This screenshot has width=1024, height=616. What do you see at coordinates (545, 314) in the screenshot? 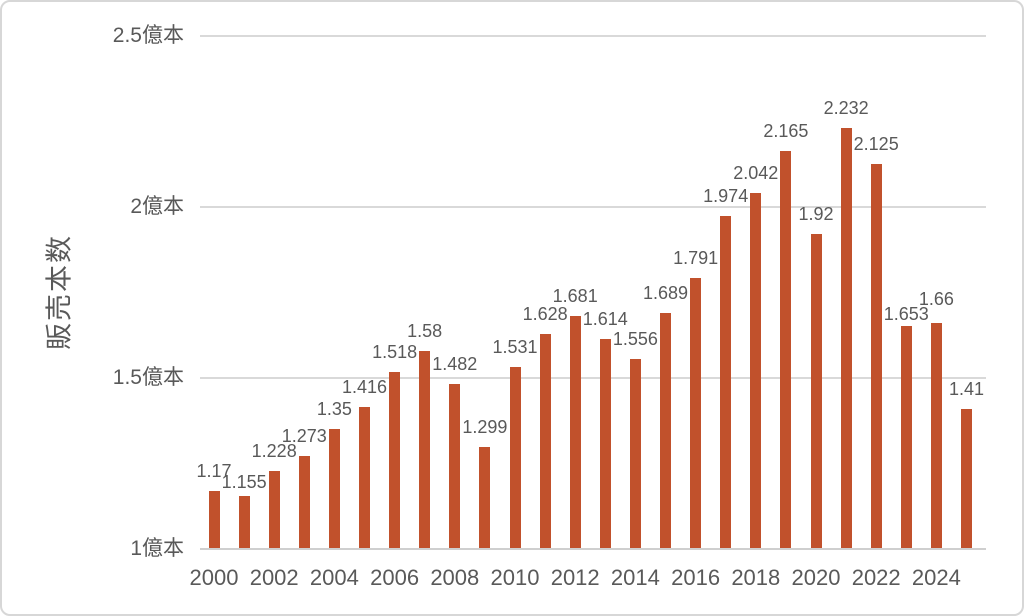
I see `data-label-2011: 1.628` at bounding box center [545, 314].